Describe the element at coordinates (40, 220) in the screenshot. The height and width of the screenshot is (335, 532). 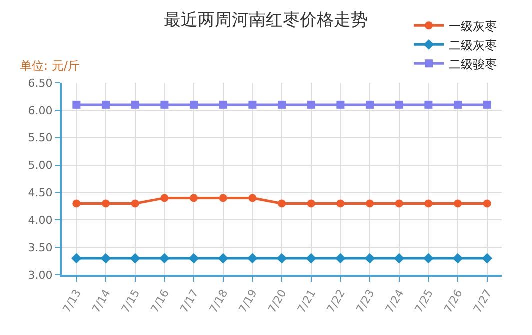
I see `y-tick-label: 4.00` at that location.